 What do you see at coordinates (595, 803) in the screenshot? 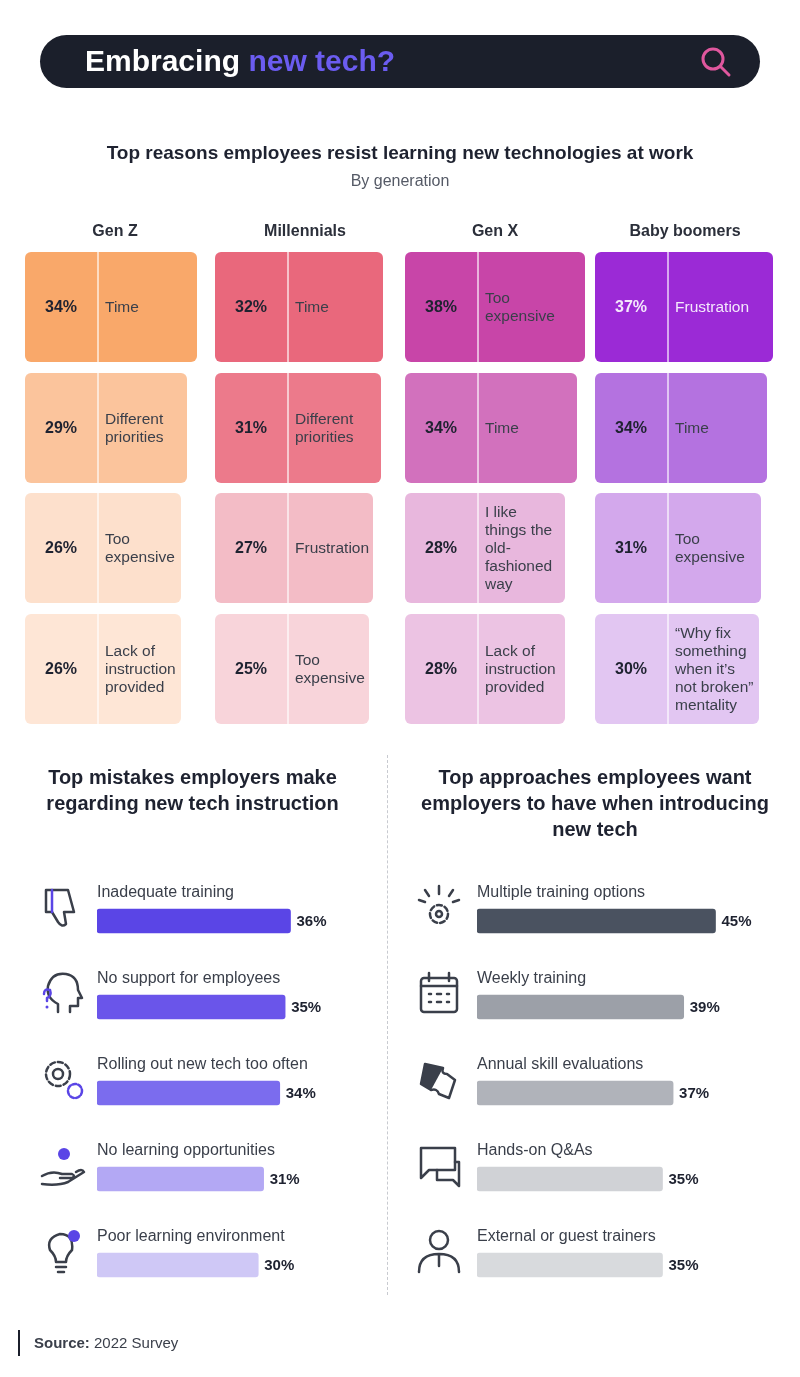
I see `chart-title: Top approaches employees want employers to have when introducing new tech` at bounding box center [595, 803].